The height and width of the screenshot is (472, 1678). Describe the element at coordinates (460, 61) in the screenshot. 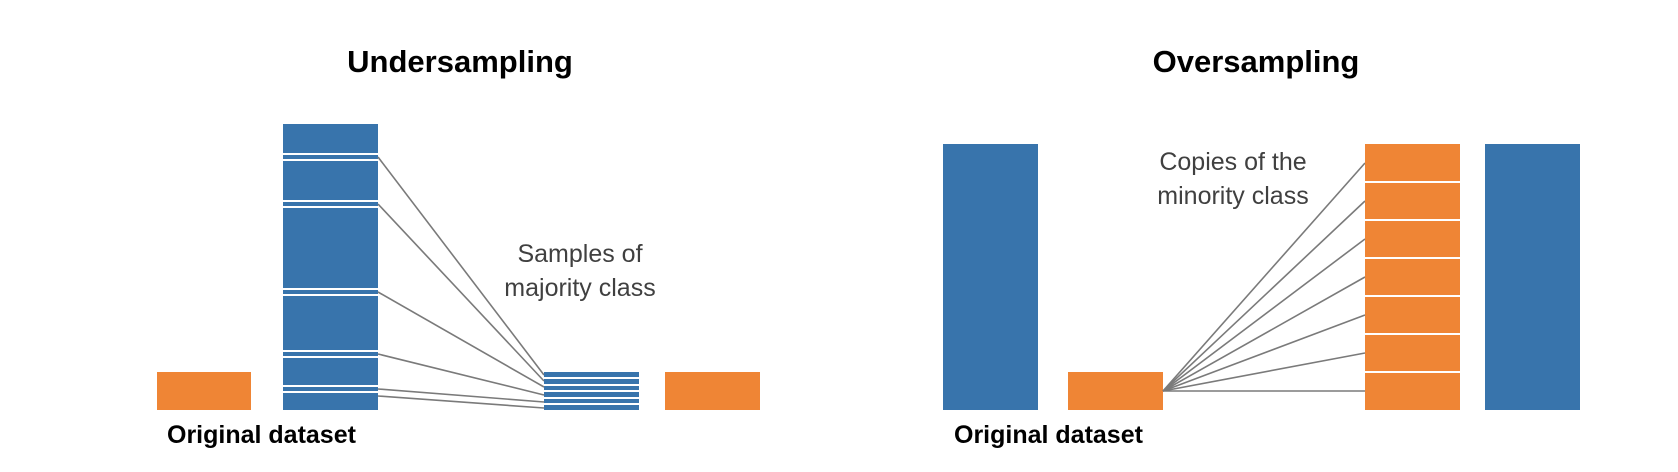

I see `undersampling-title: Undersampling` at that location.